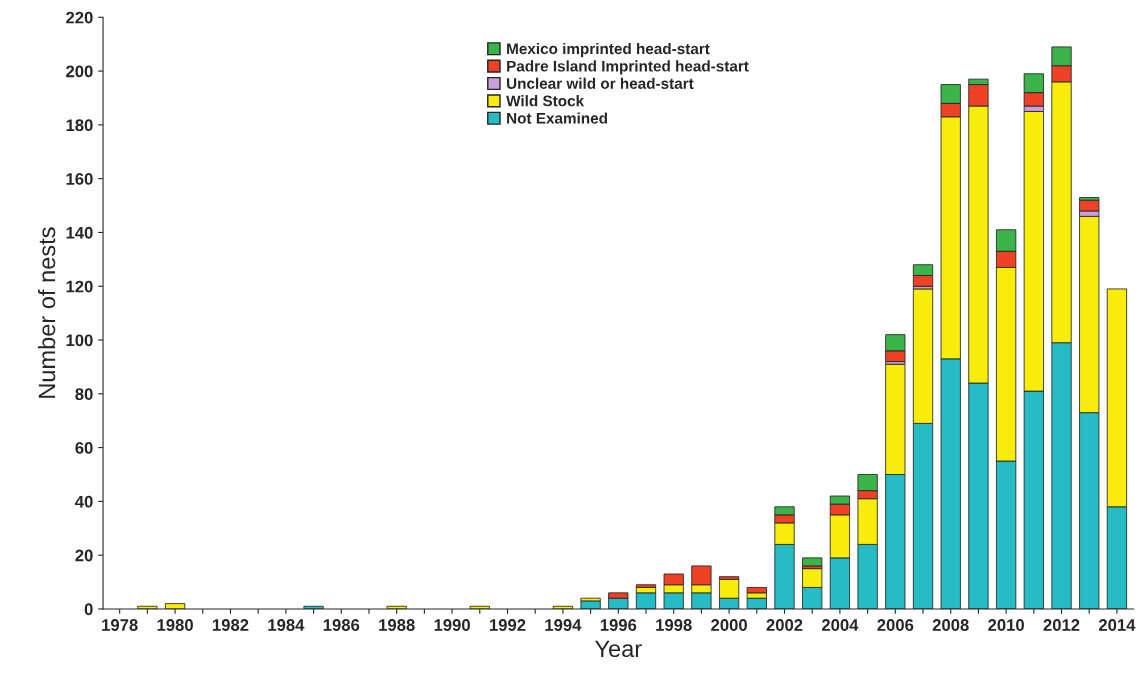 This screenshot has width=1145, height=692. Describe the element at coordinates (557, 118) in the screenshot. I see `legend-label: Not Examined` at that location.